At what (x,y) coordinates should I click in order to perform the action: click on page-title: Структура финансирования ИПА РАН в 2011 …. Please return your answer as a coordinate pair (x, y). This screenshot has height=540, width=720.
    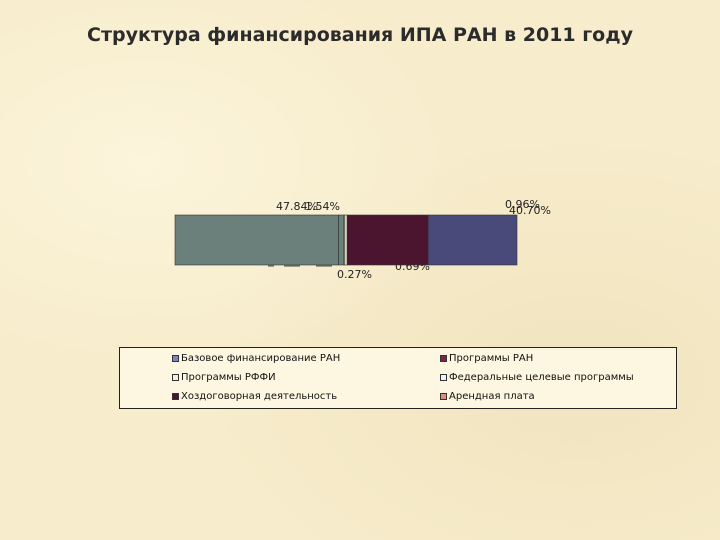
    Looking at the image, I should click on (360, 35).